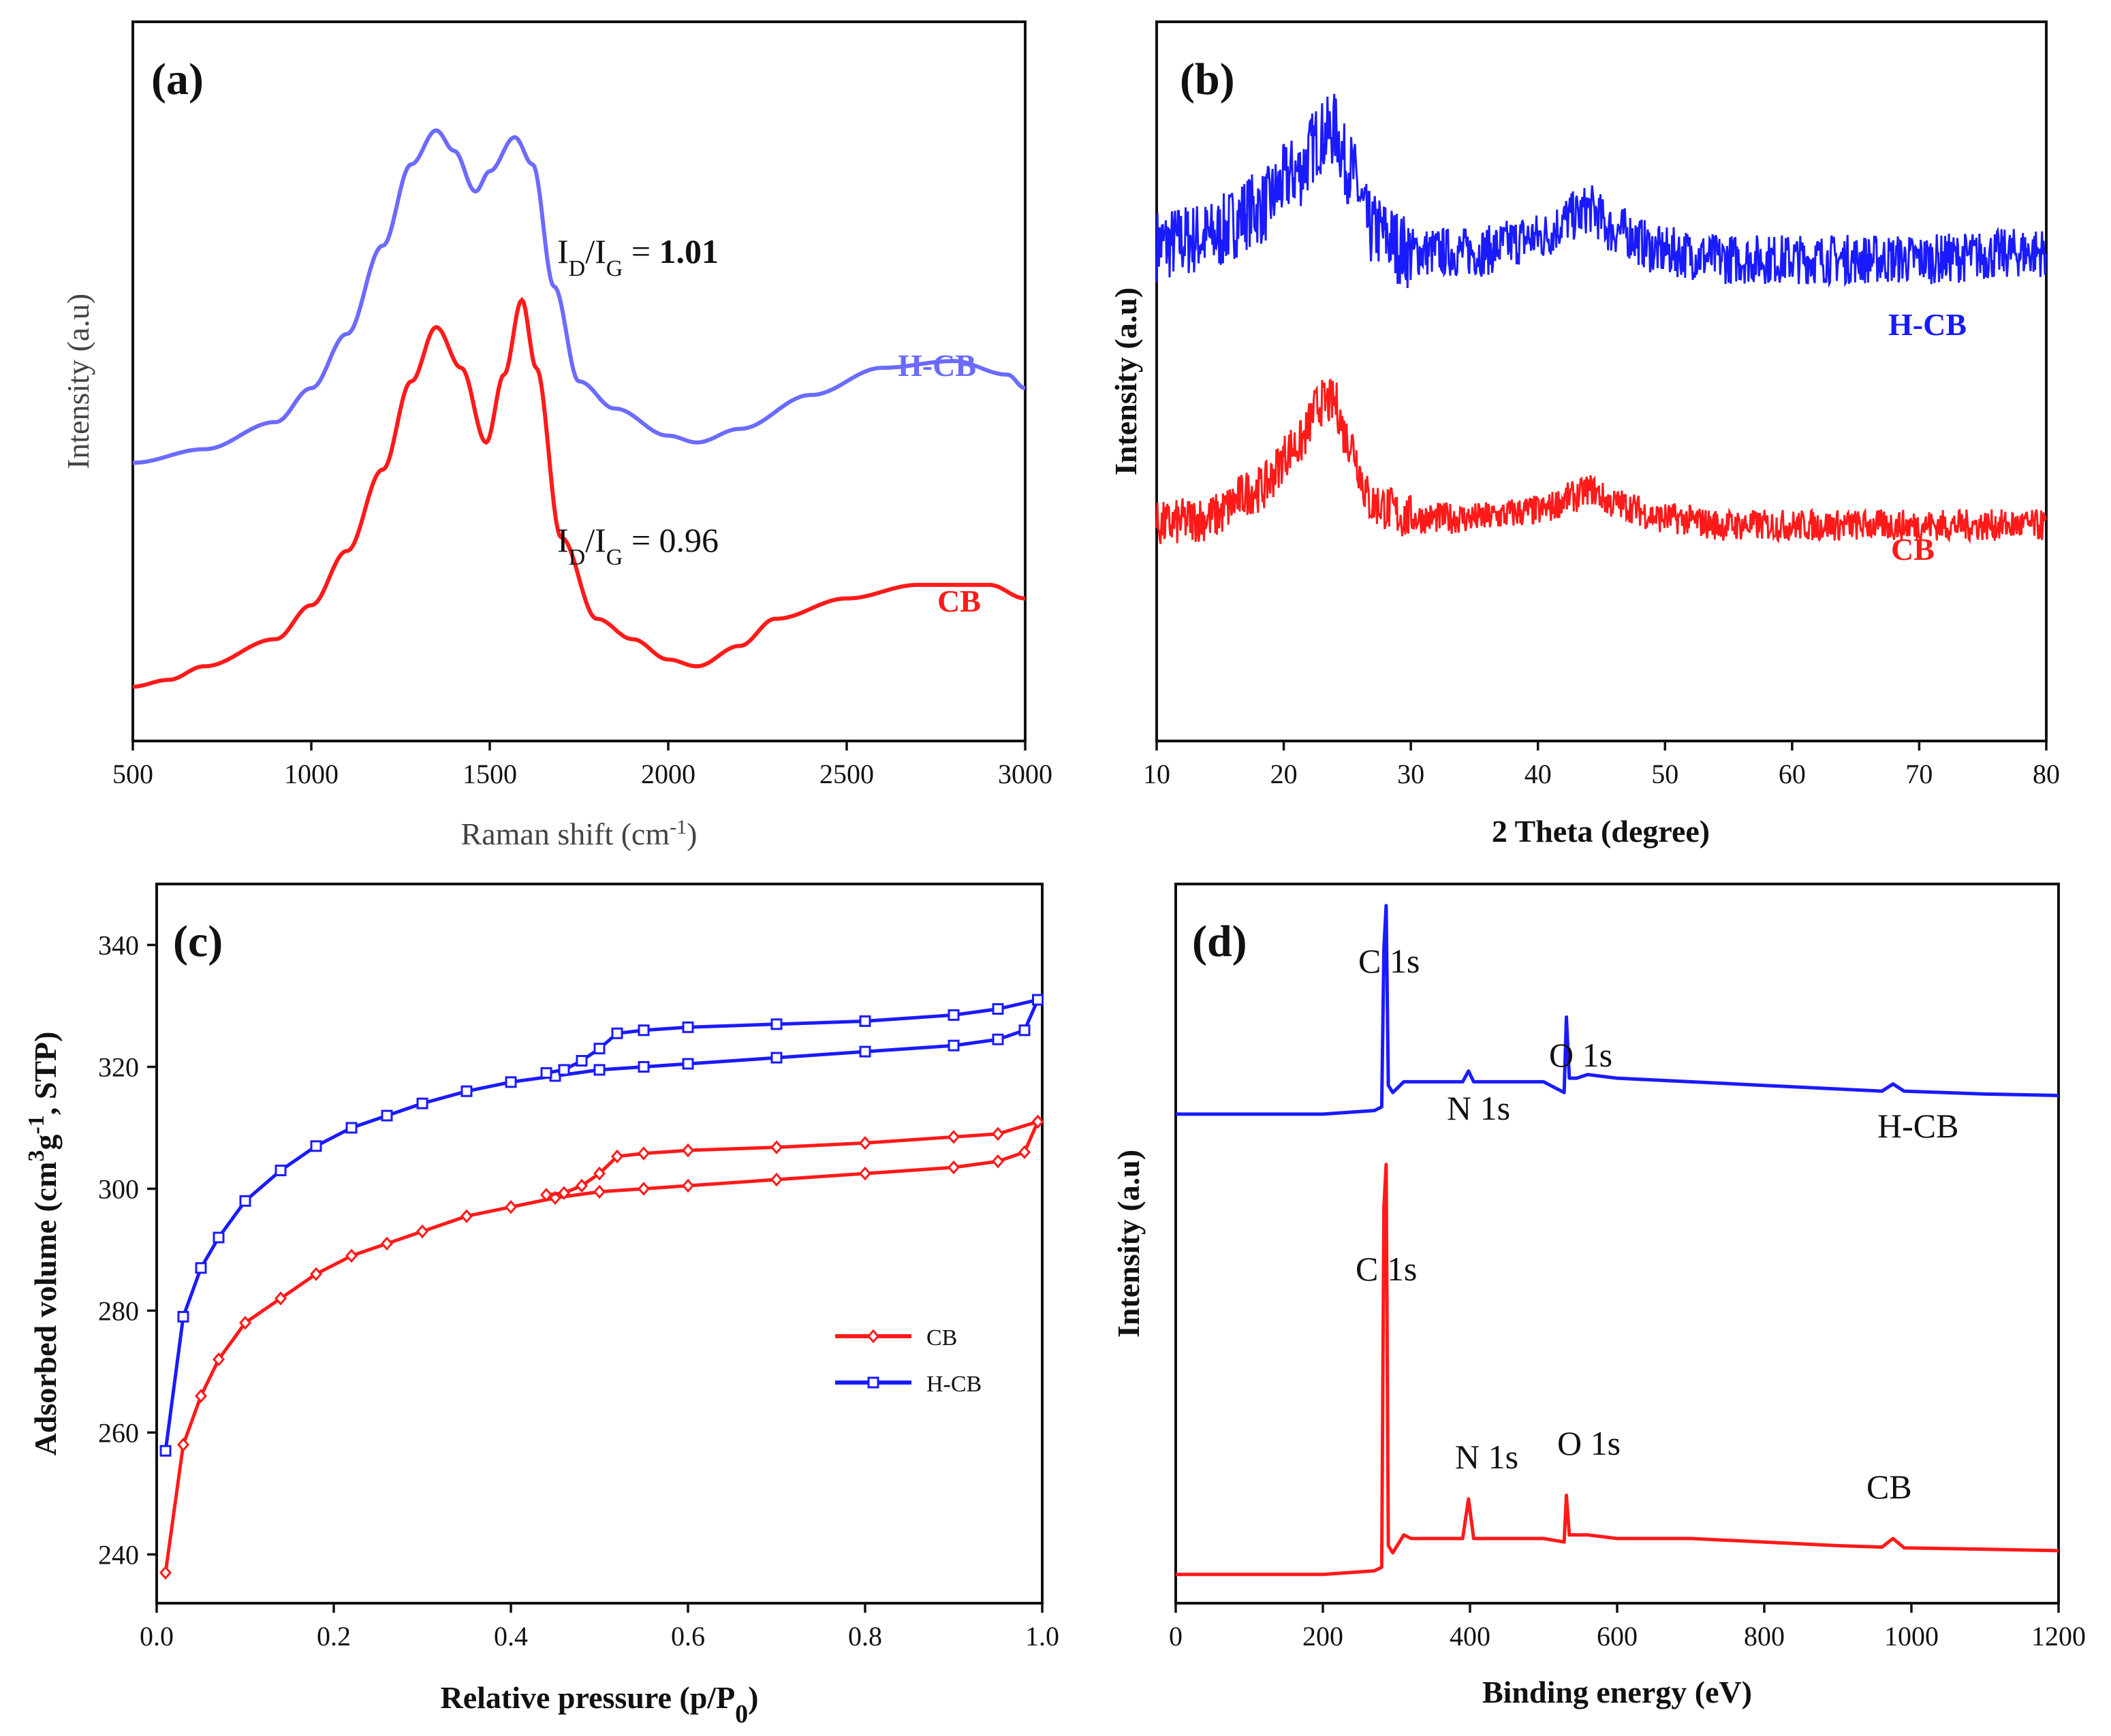 The width and height of the screenshot is (2111, 1736). Describe the element at coordinates (1025, 774) in the screenshot. I see `panel-a-x-tick-label-5: 3000` at that location.